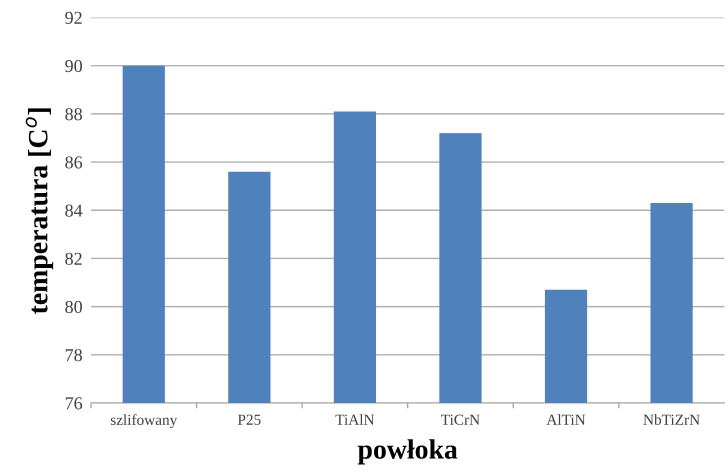  Describe the element at coordinates (40, 211) in the screenshot. I see `y-axis-title: temperatura [C$^{o}$]` at that location.